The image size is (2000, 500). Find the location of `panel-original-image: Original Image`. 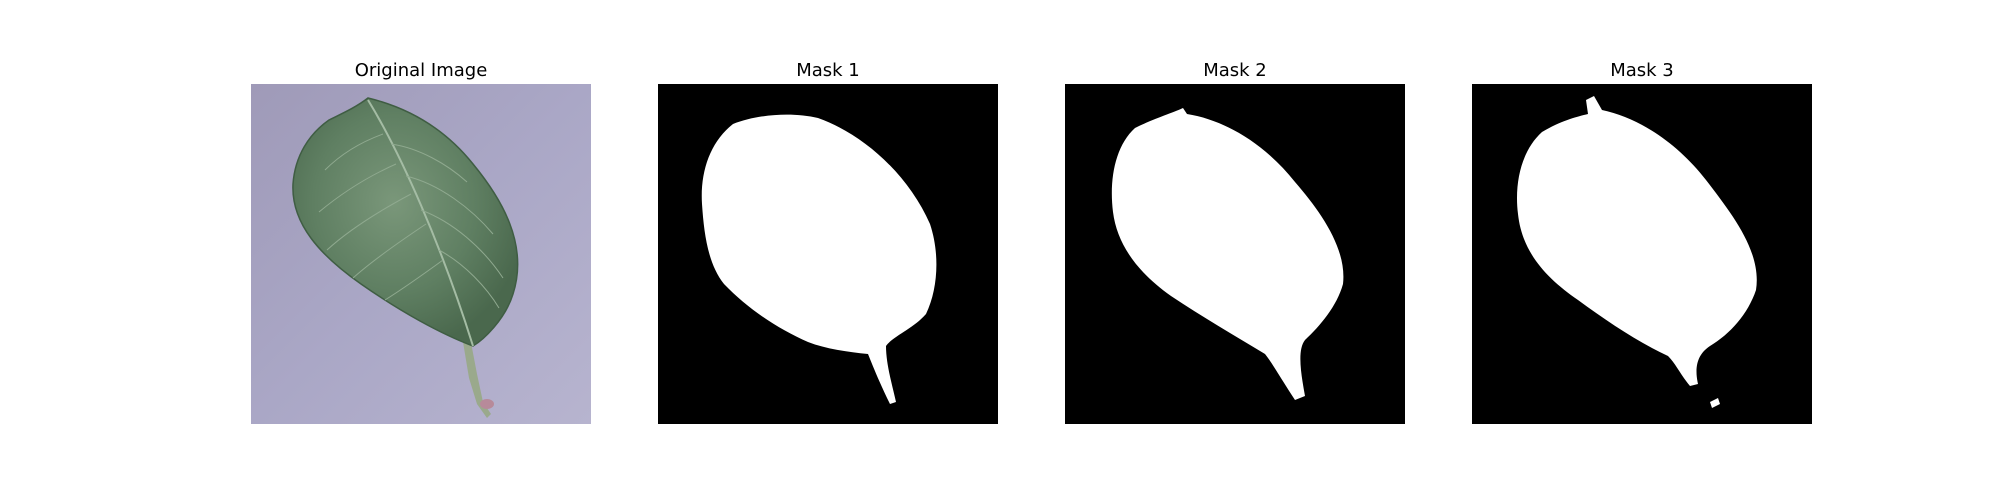

panel-original-image: Original Image is located at coordinates (421, 241).